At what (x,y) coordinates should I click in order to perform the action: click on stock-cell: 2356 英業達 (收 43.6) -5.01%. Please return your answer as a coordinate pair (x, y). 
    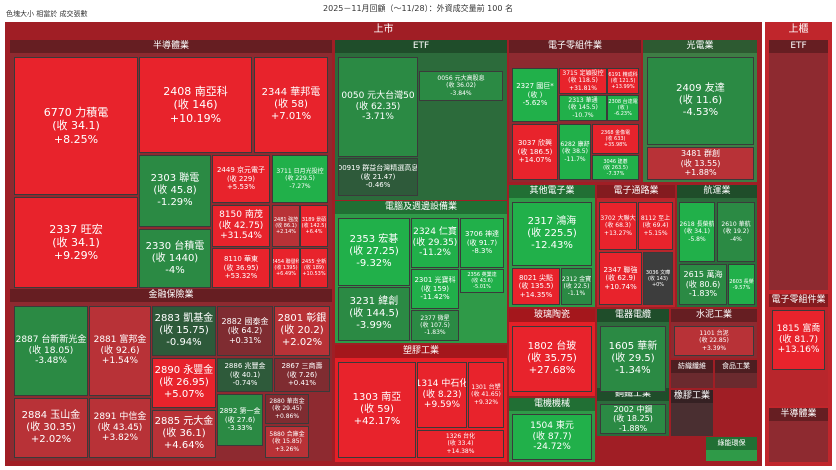
    Looking at the image, I should click on (482, 281).